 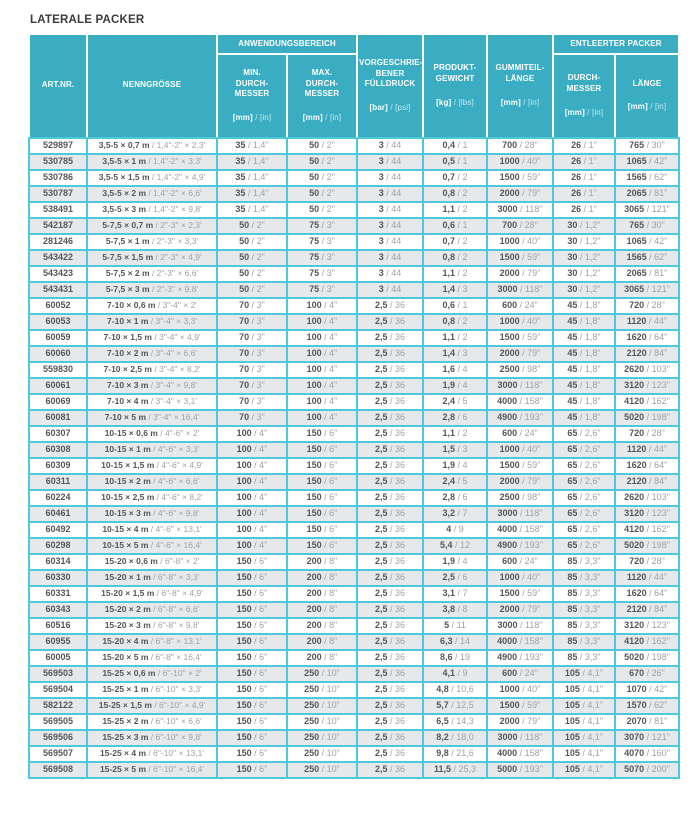 What do you see at coordinates (252, 209) in the screenshot?
I see `min-durchmesser-cell: 35 / 1,4"` at bounding box center [252, 209].